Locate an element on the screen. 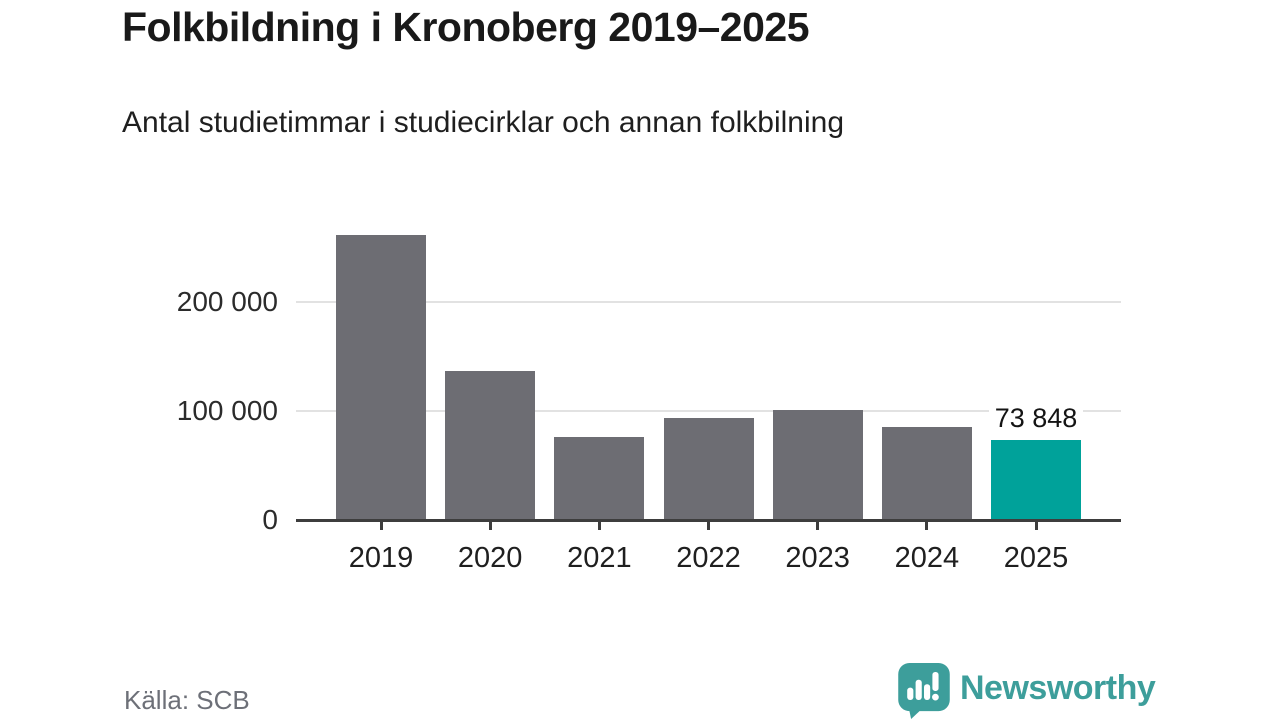  axis-tick-2022 is located at coordinates (708, 525).